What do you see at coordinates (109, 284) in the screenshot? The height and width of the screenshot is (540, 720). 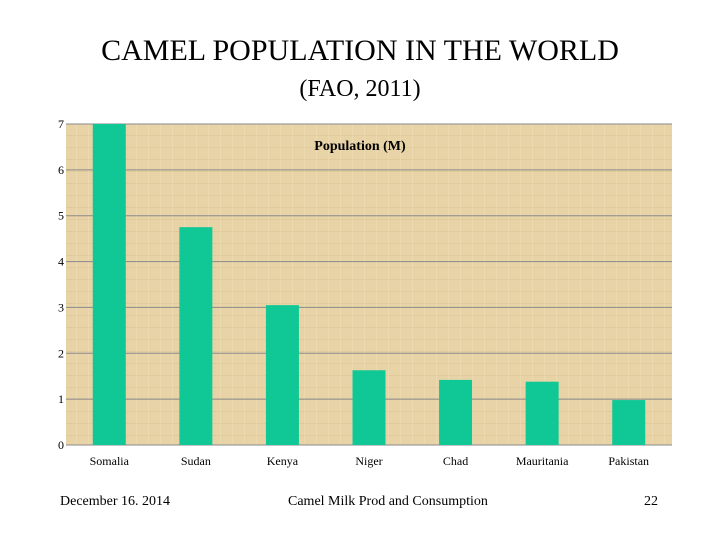 I see `bar-somalia` at bounding box center [109, 284].